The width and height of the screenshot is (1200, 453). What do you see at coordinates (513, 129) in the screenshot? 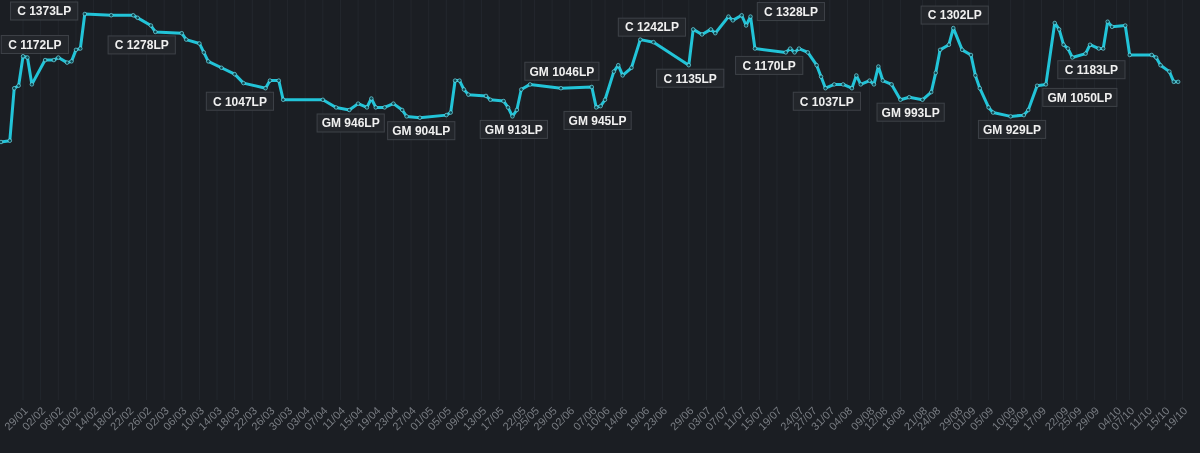
I see `annotation: GM 913LP` at bounding box center [513, 129].